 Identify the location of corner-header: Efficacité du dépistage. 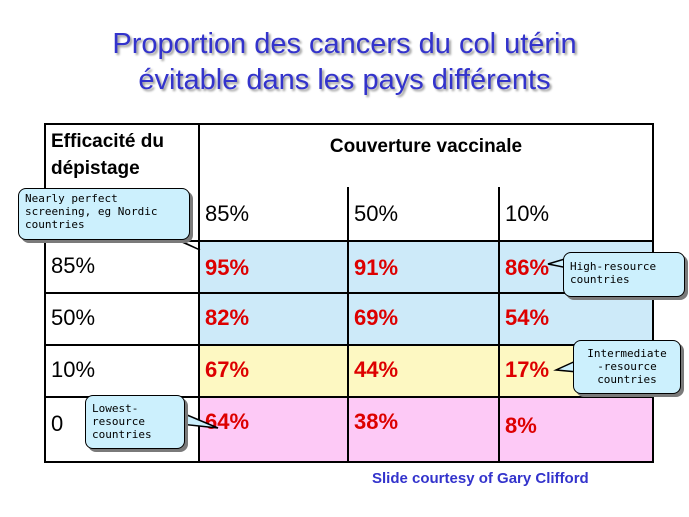
(105, 155).